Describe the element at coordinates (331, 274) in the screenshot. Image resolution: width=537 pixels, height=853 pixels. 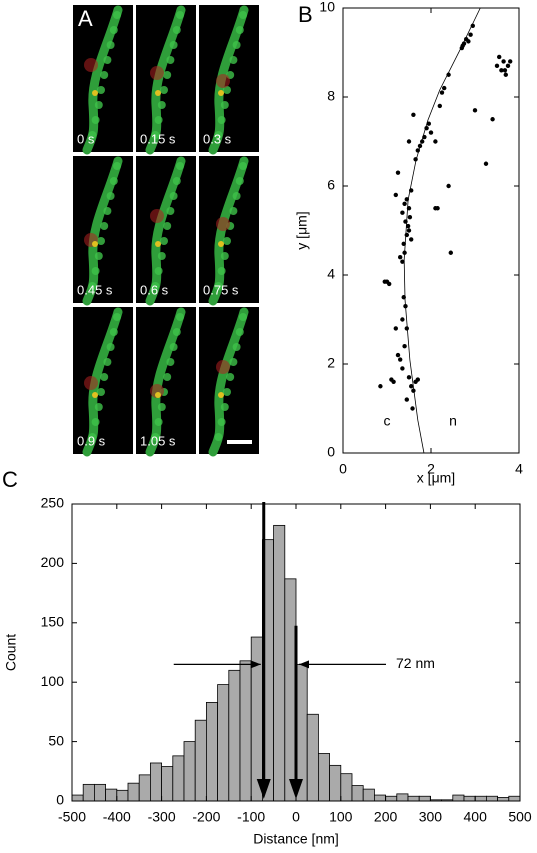
I see `y-tick-label: 4` at that location.